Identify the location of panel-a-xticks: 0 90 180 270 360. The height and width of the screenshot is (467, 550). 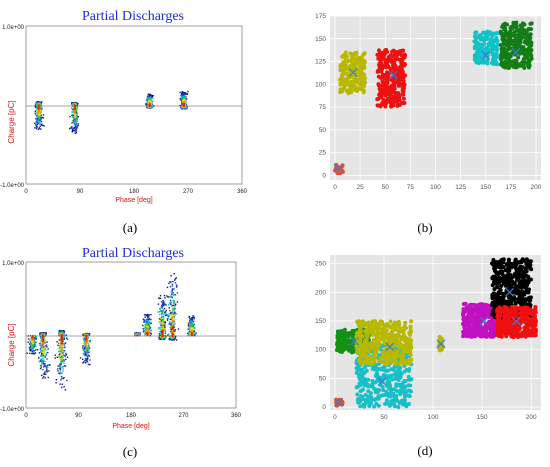
(135, 192).